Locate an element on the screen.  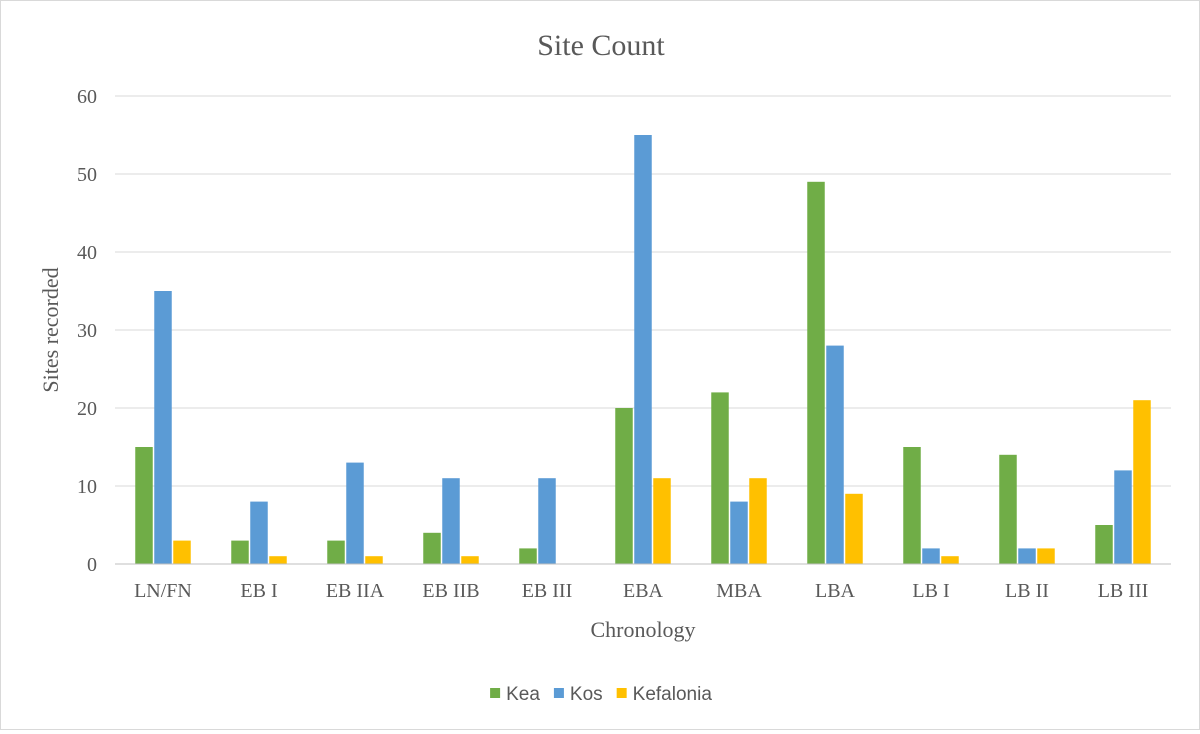
legend-swatch-kefalonia is located at coordinates (621, 693).